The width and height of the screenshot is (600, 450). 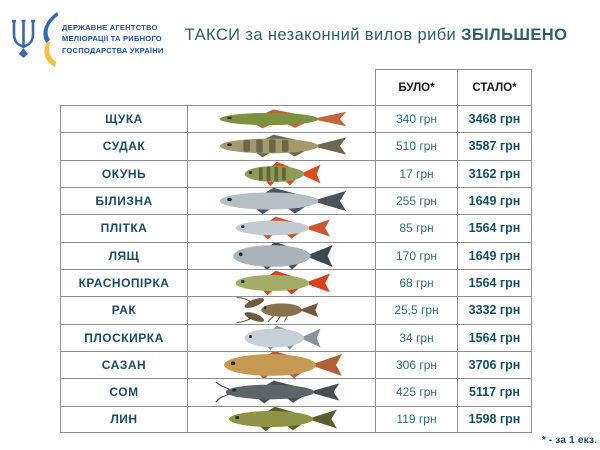 I want to click on tench-image, so click(x=282, y=419).